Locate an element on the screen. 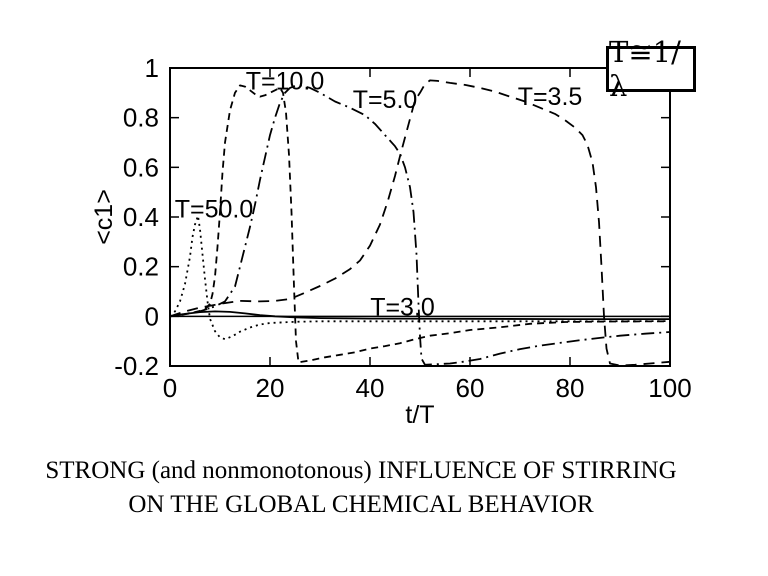 The height and width of the screenshot is (576, 768). x-axis-label: t/T is located at coordinates (419, 415).